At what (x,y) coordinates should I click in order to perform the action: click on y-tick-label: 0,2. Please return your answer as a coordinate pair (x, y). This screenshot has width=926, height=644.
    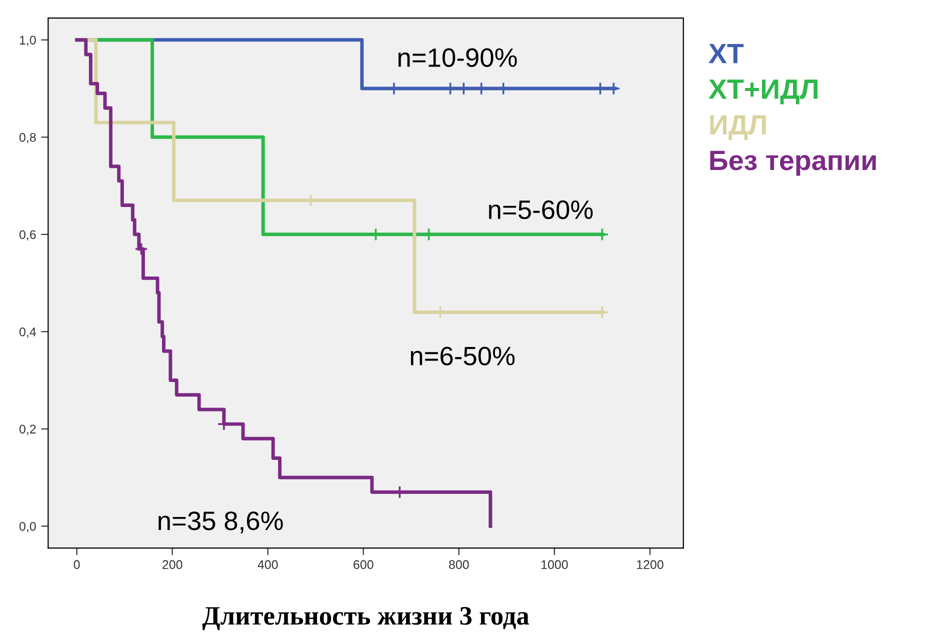
    Looking at the image, I should click on (27, 430).